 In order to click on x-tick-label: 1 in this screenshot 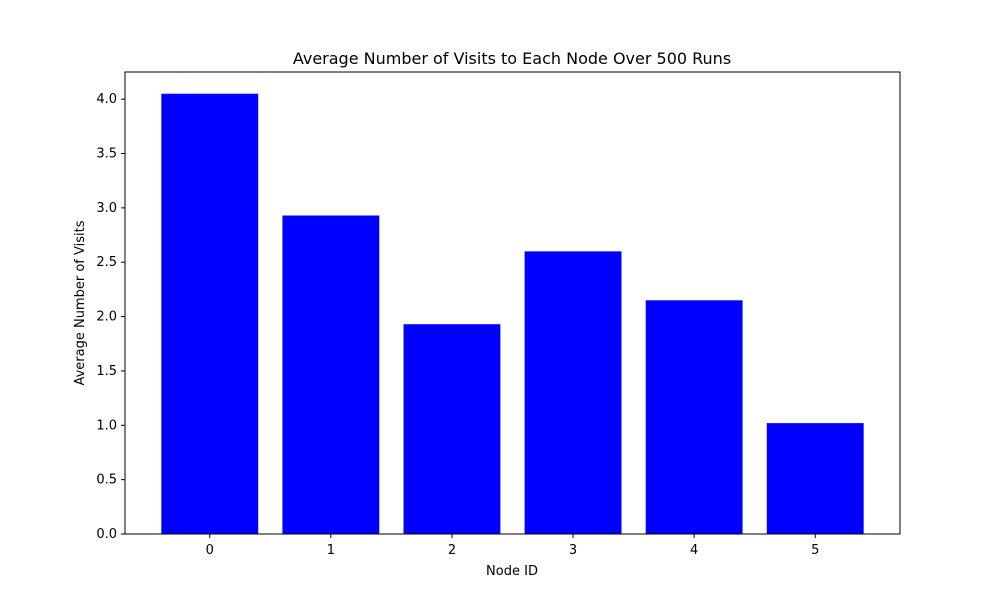, I will do `click(331, 550)`.